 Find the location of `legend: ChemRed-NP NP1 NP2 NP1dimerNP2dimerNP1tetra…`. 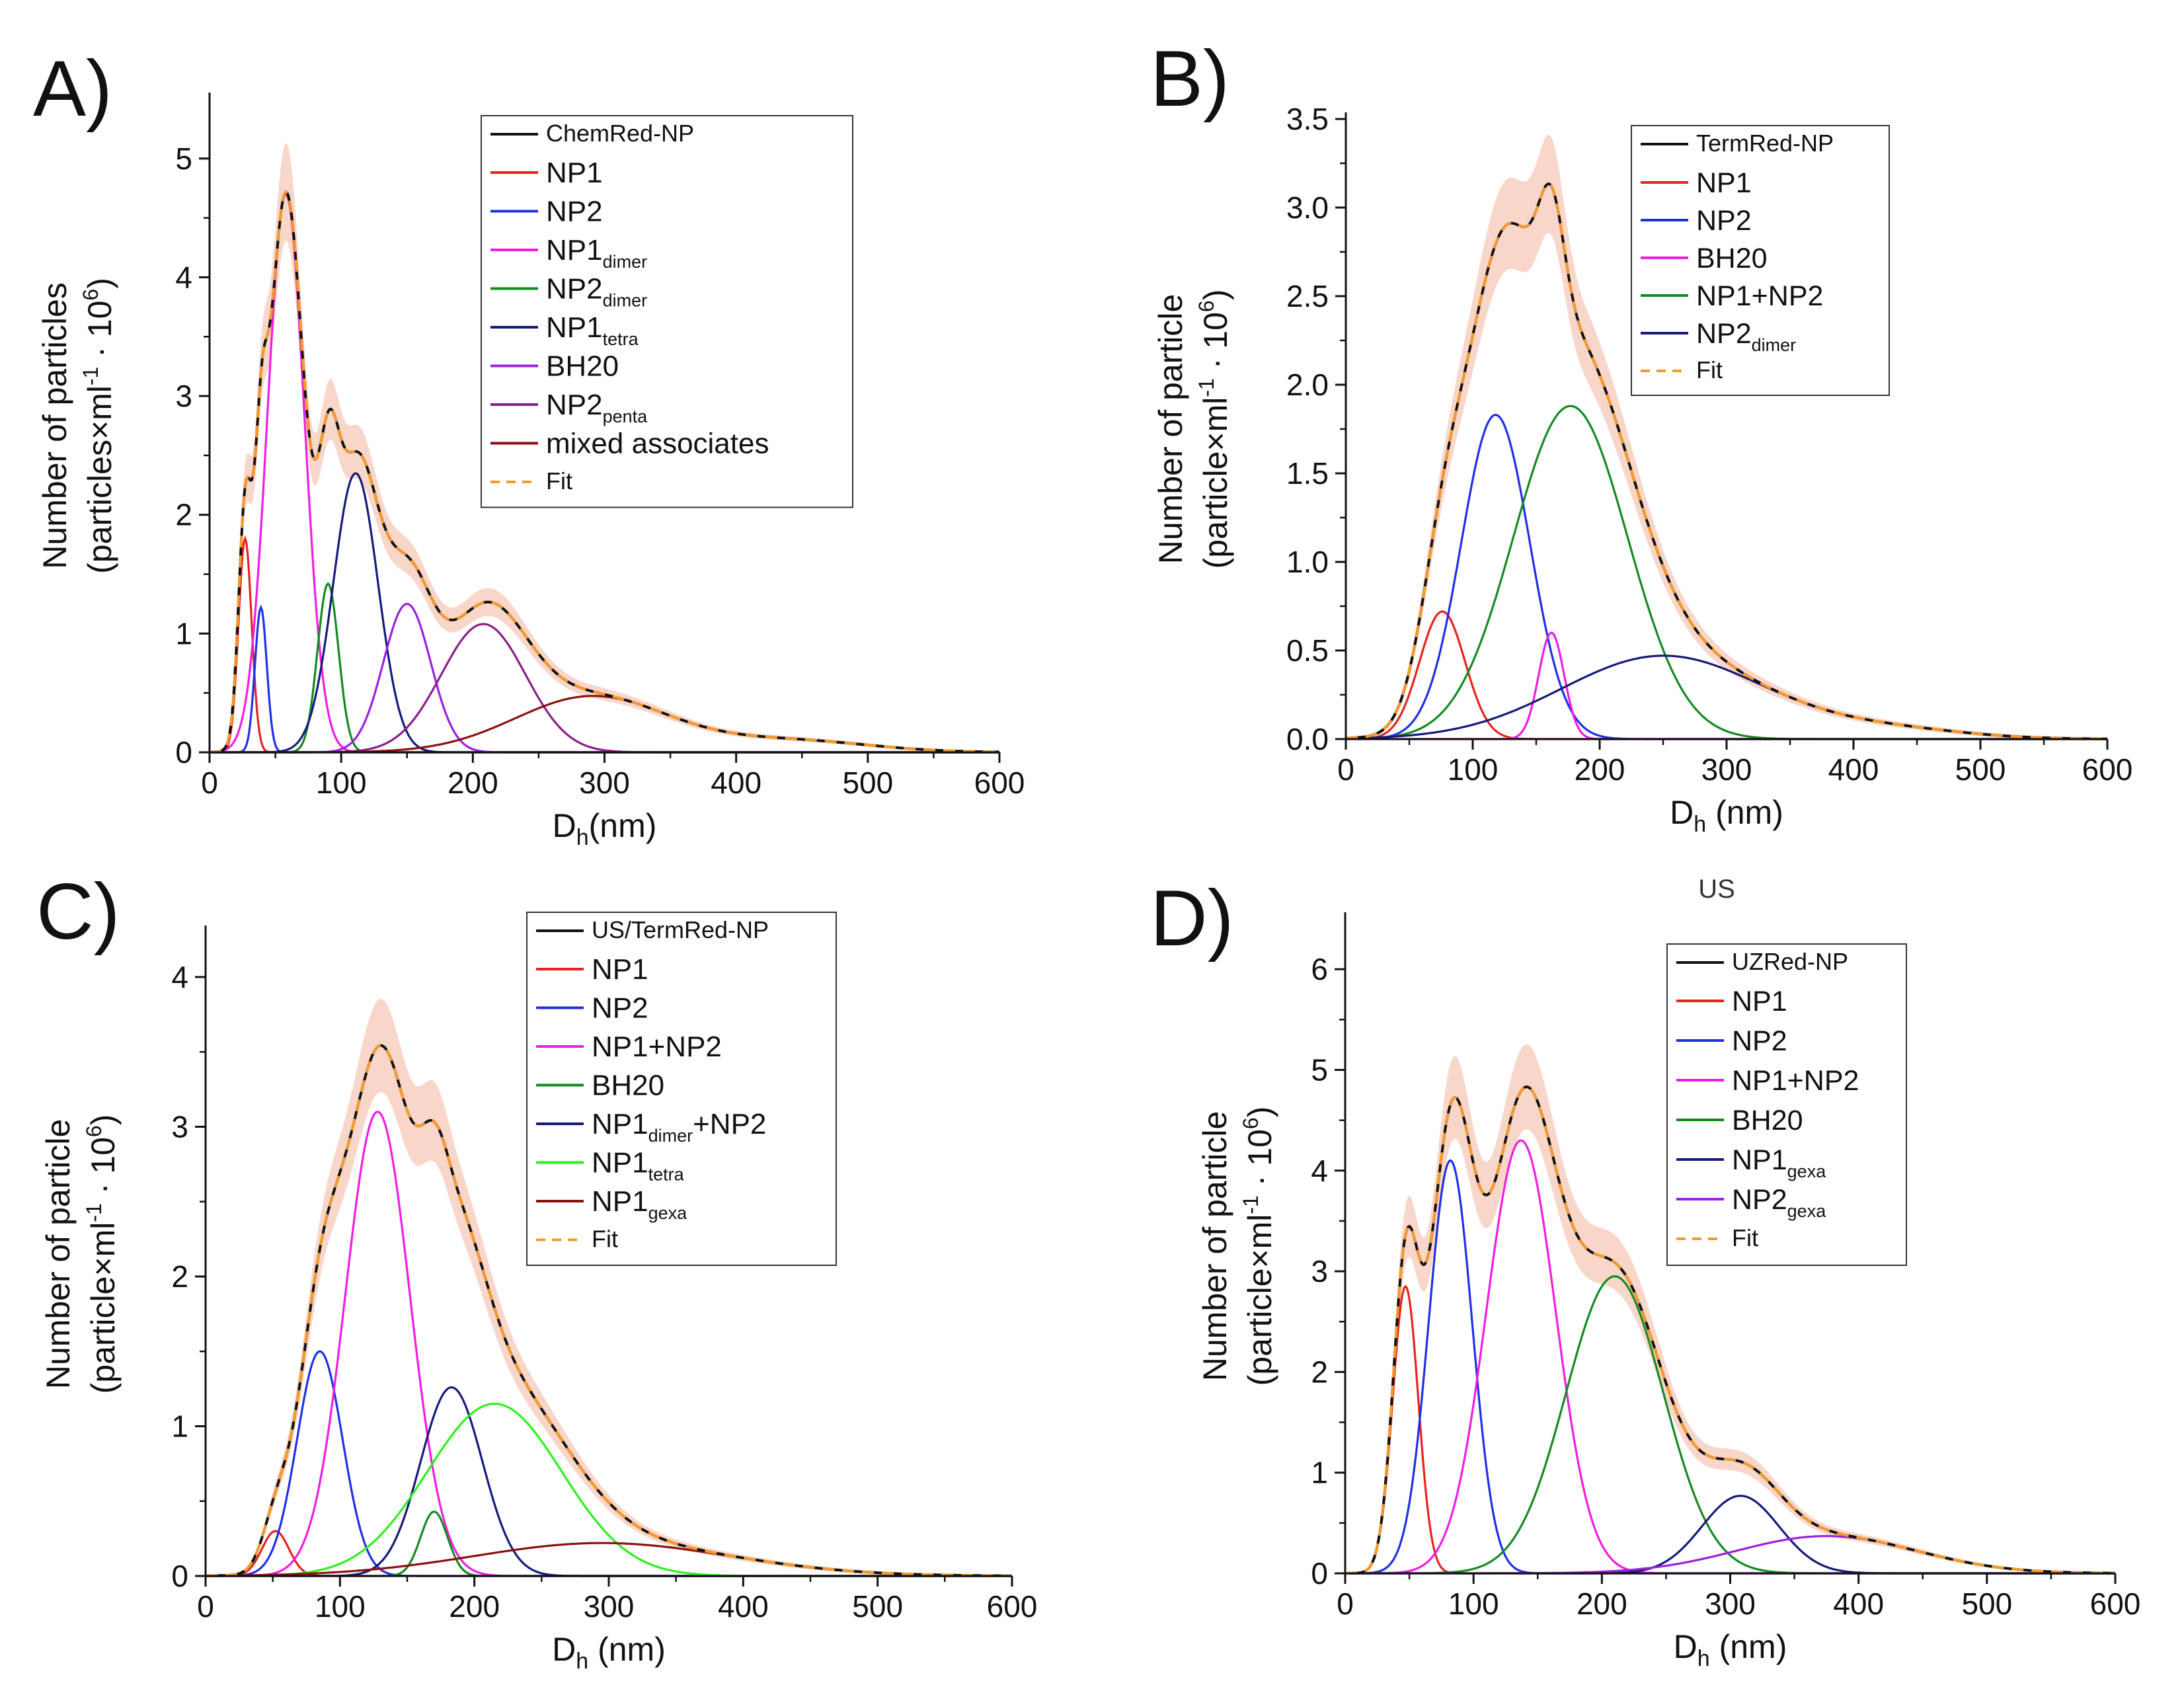

legend: ChemRed-NP NP1 NP2 NP1dimerNP2dimerNP1tetra… is located at coordinates (667, 311).